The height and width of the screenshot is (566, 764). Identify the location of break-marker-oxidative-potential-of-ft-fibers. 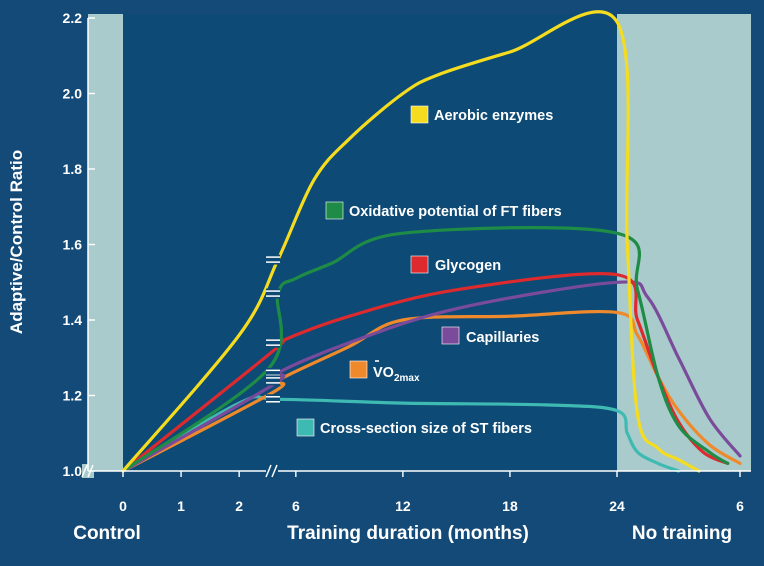
(273, 293).